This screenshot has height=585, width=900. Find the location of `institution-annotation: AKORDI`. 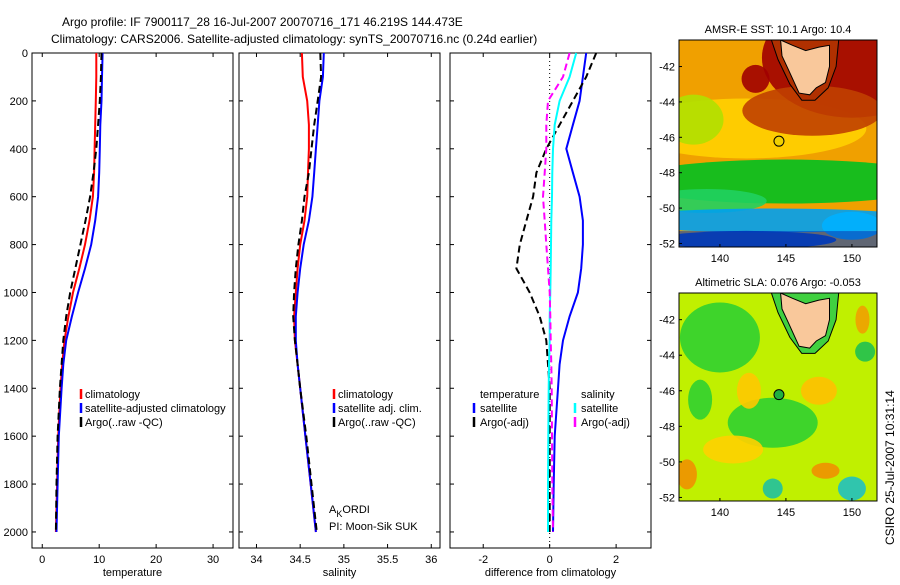

institution-annotation: AKORDI is located at coordinates (349, 511).